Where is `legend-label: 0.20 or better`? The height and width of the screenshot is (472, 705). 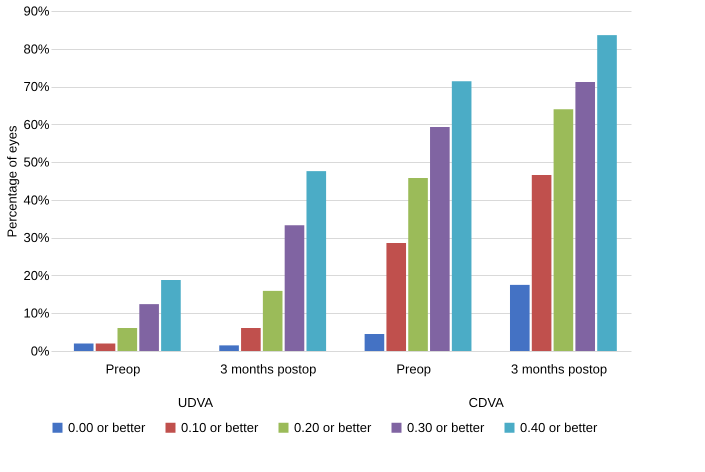
legend-label: 0.20 or better is located at coordinates (333, 427).